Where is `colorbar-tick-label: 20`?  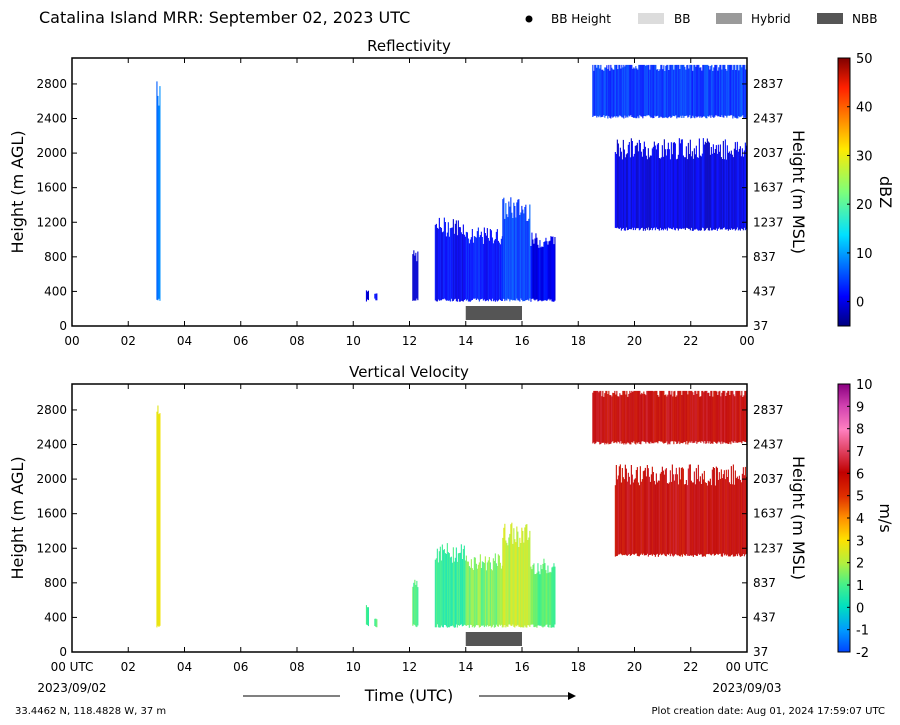
colorbar-tick-label: 20 is located at coordinates (864, 205).